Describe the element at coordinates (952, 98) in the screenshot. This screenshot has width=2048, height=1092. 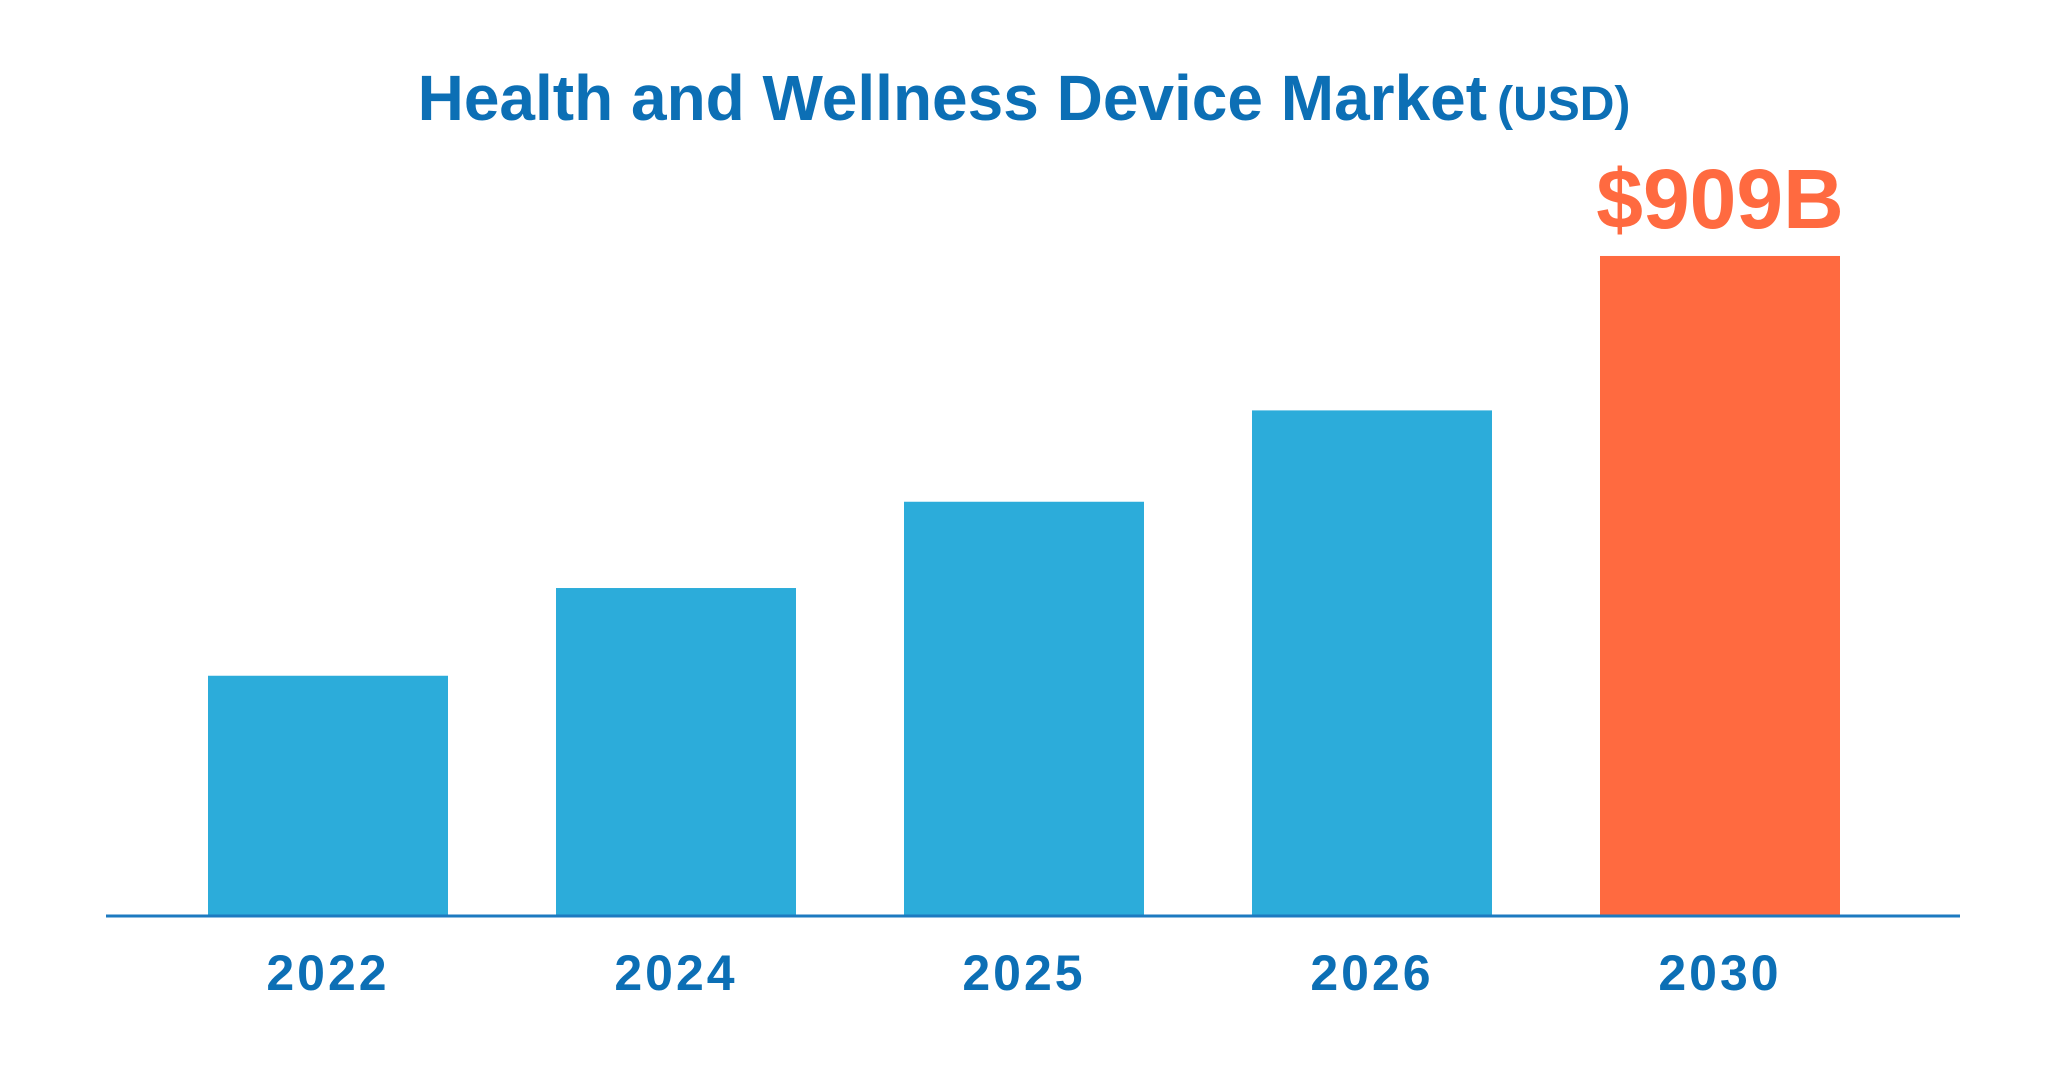
I see `chart-title-text: Health and Wellness Device Market` at that location.